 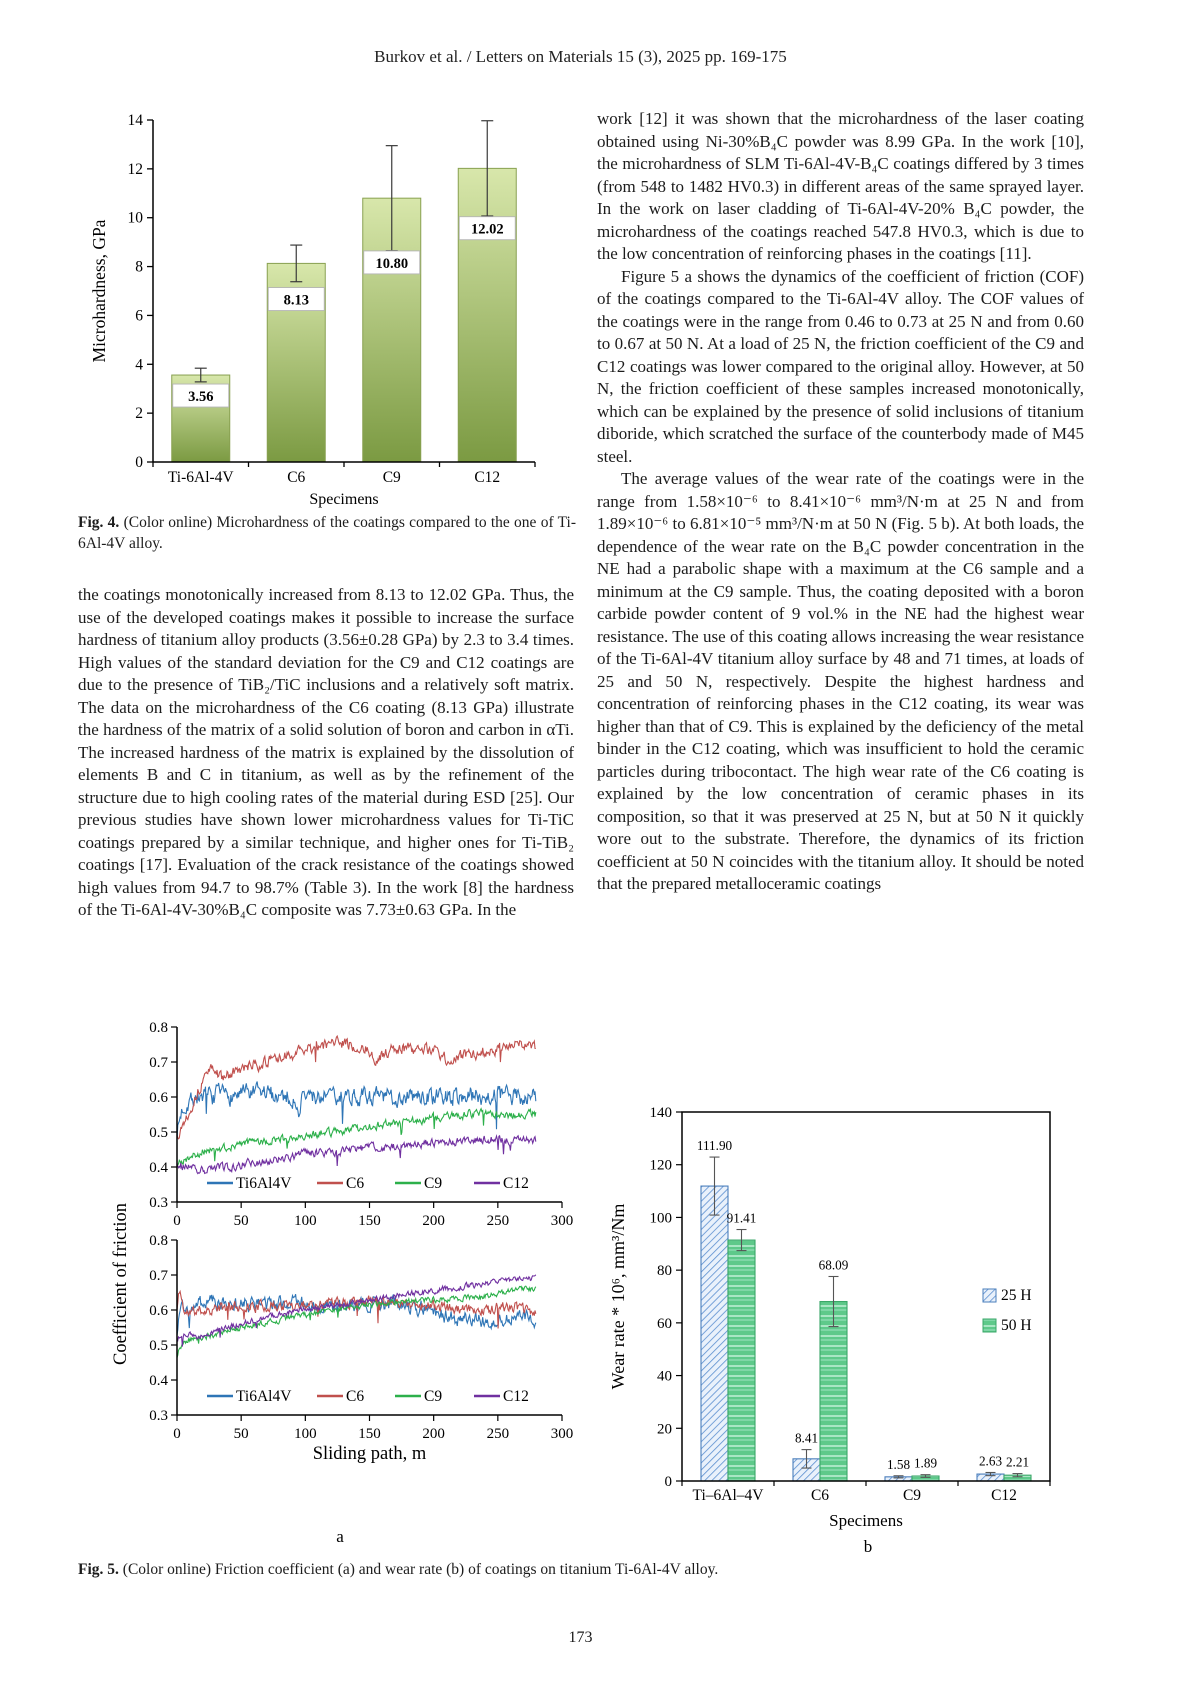 I want to click on page-number: 173, so click(x=580, y=1637).